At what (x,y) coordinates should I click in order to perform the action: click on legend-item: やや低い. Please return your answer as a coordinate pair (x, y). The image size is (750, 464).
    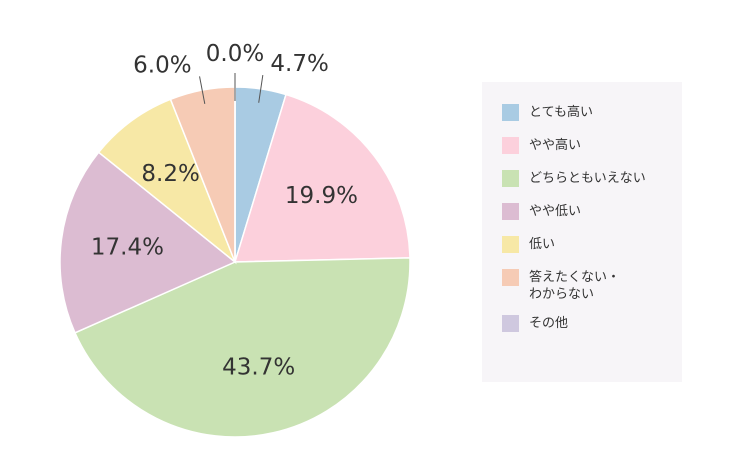
    Looking at the image, I should click on (592, 219).